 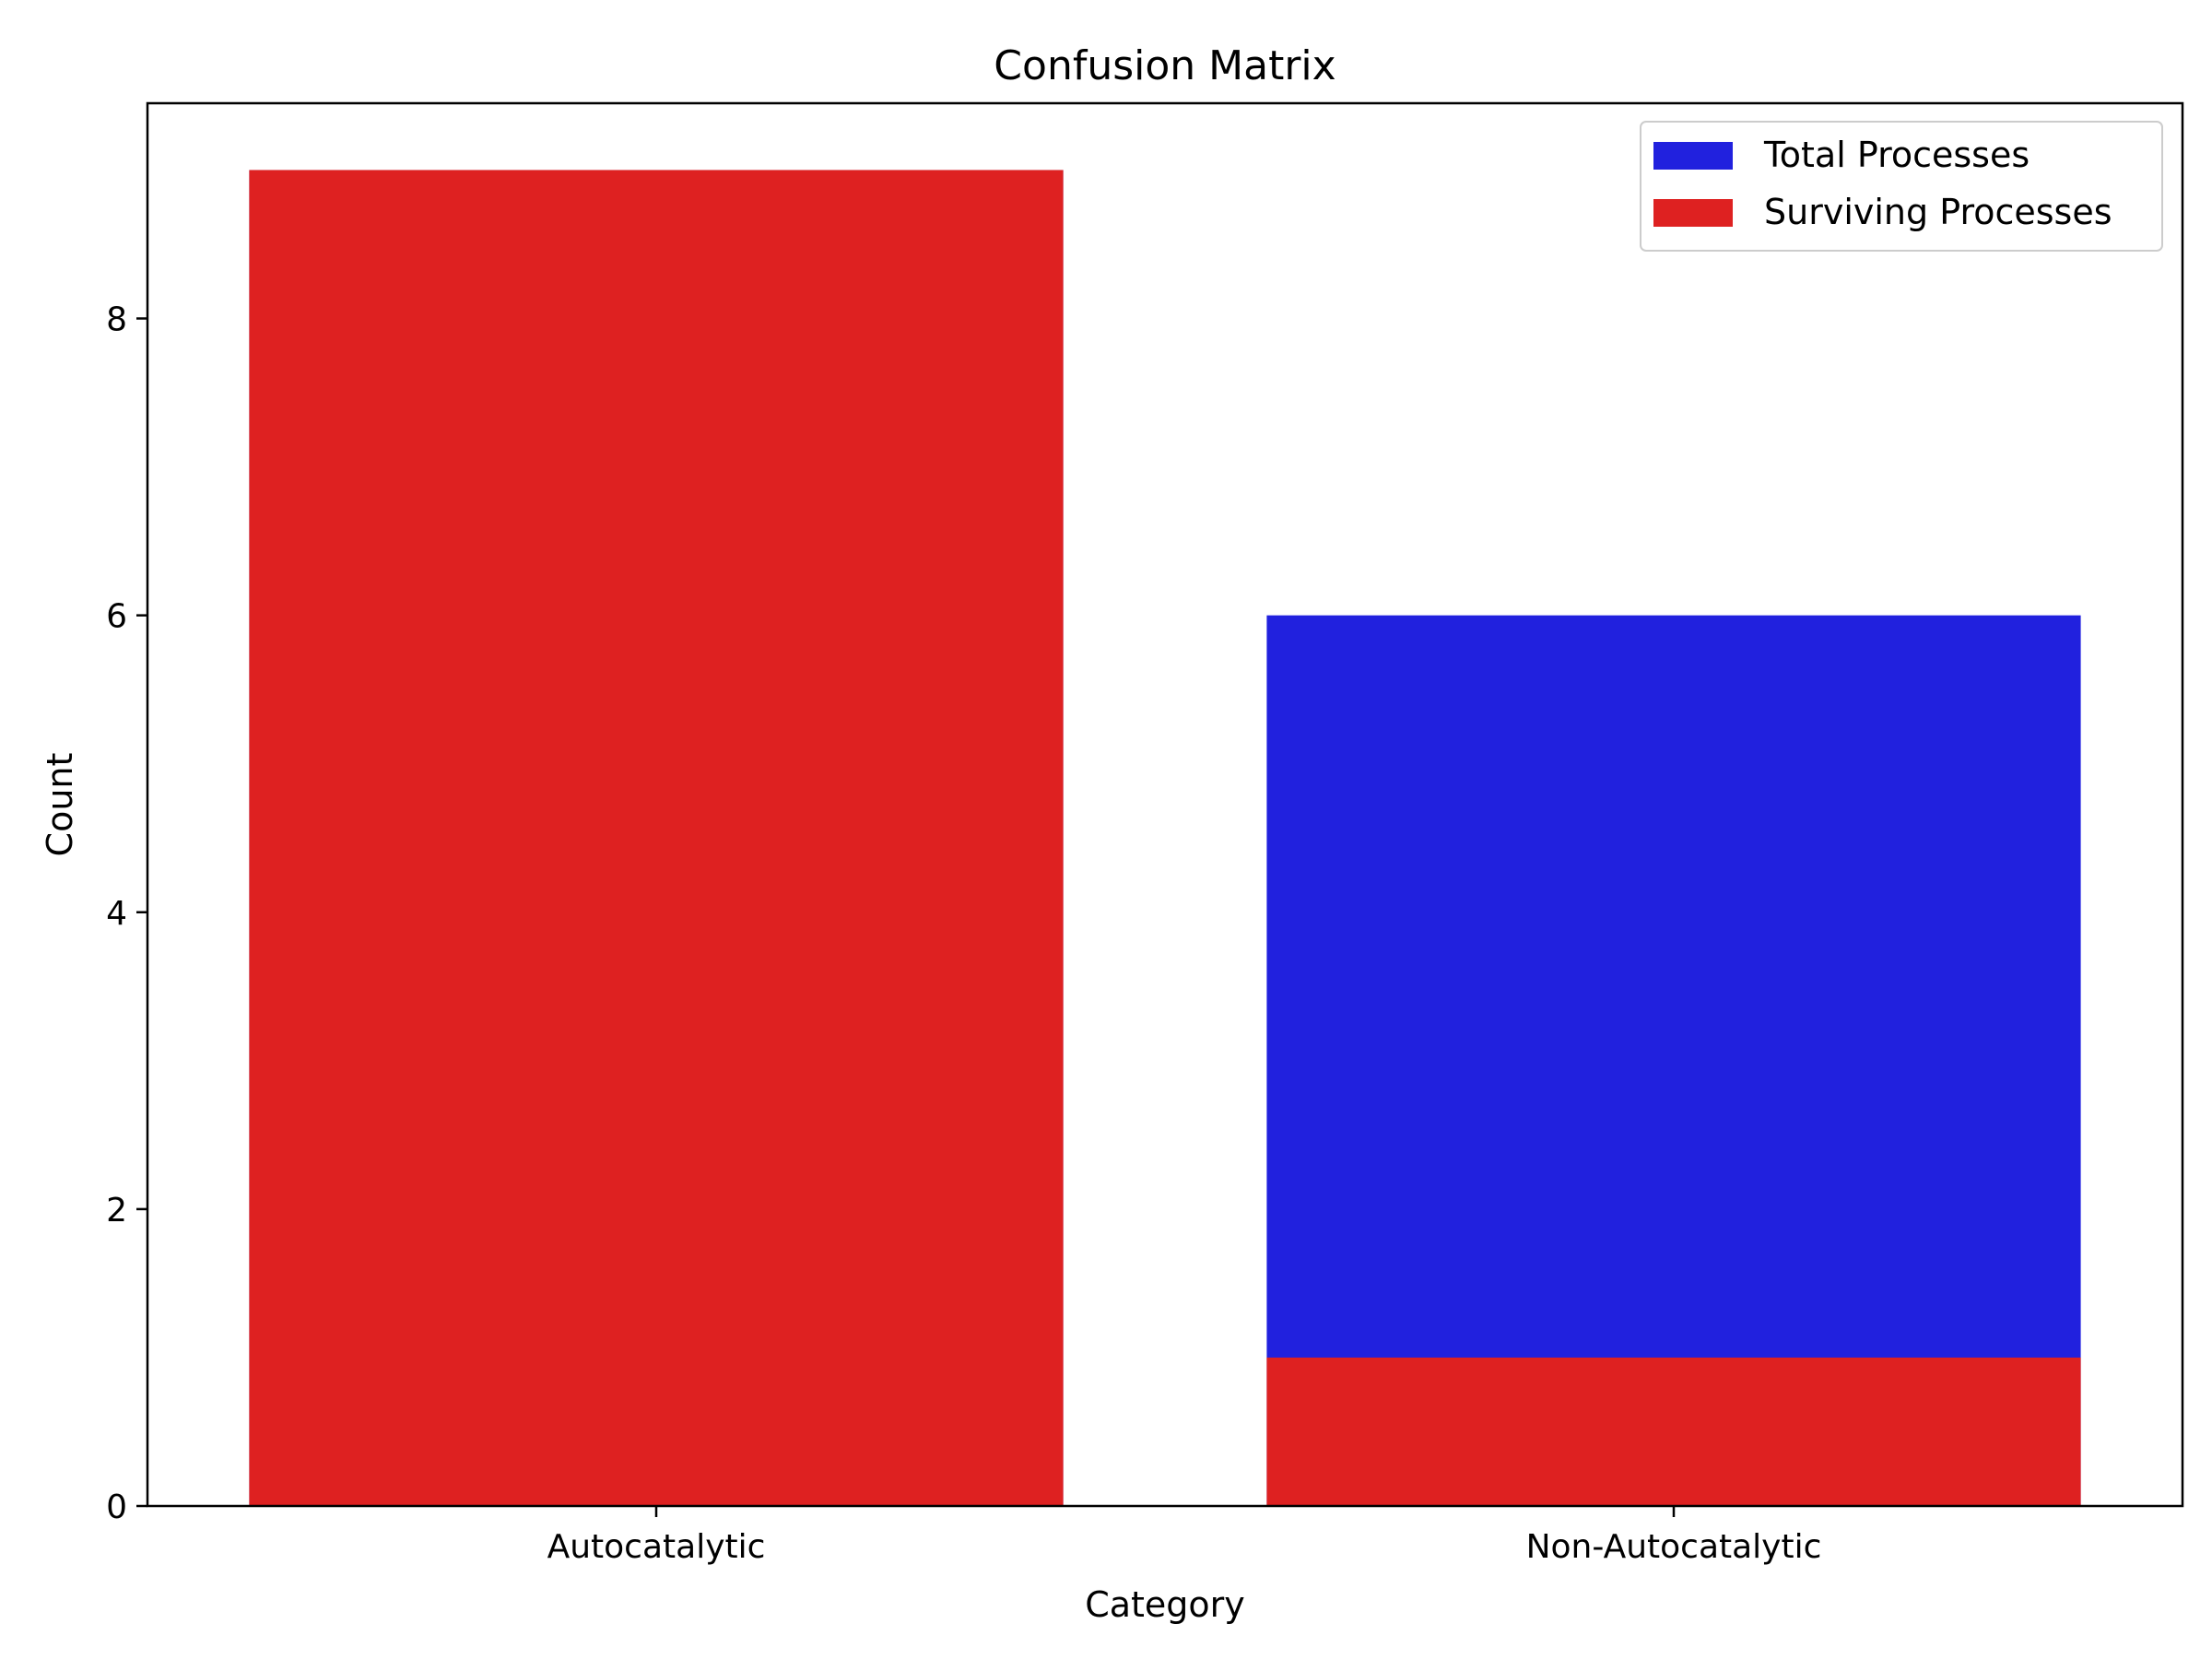 I want to click on y-tick-label: 6, so click(x=116, y=617).